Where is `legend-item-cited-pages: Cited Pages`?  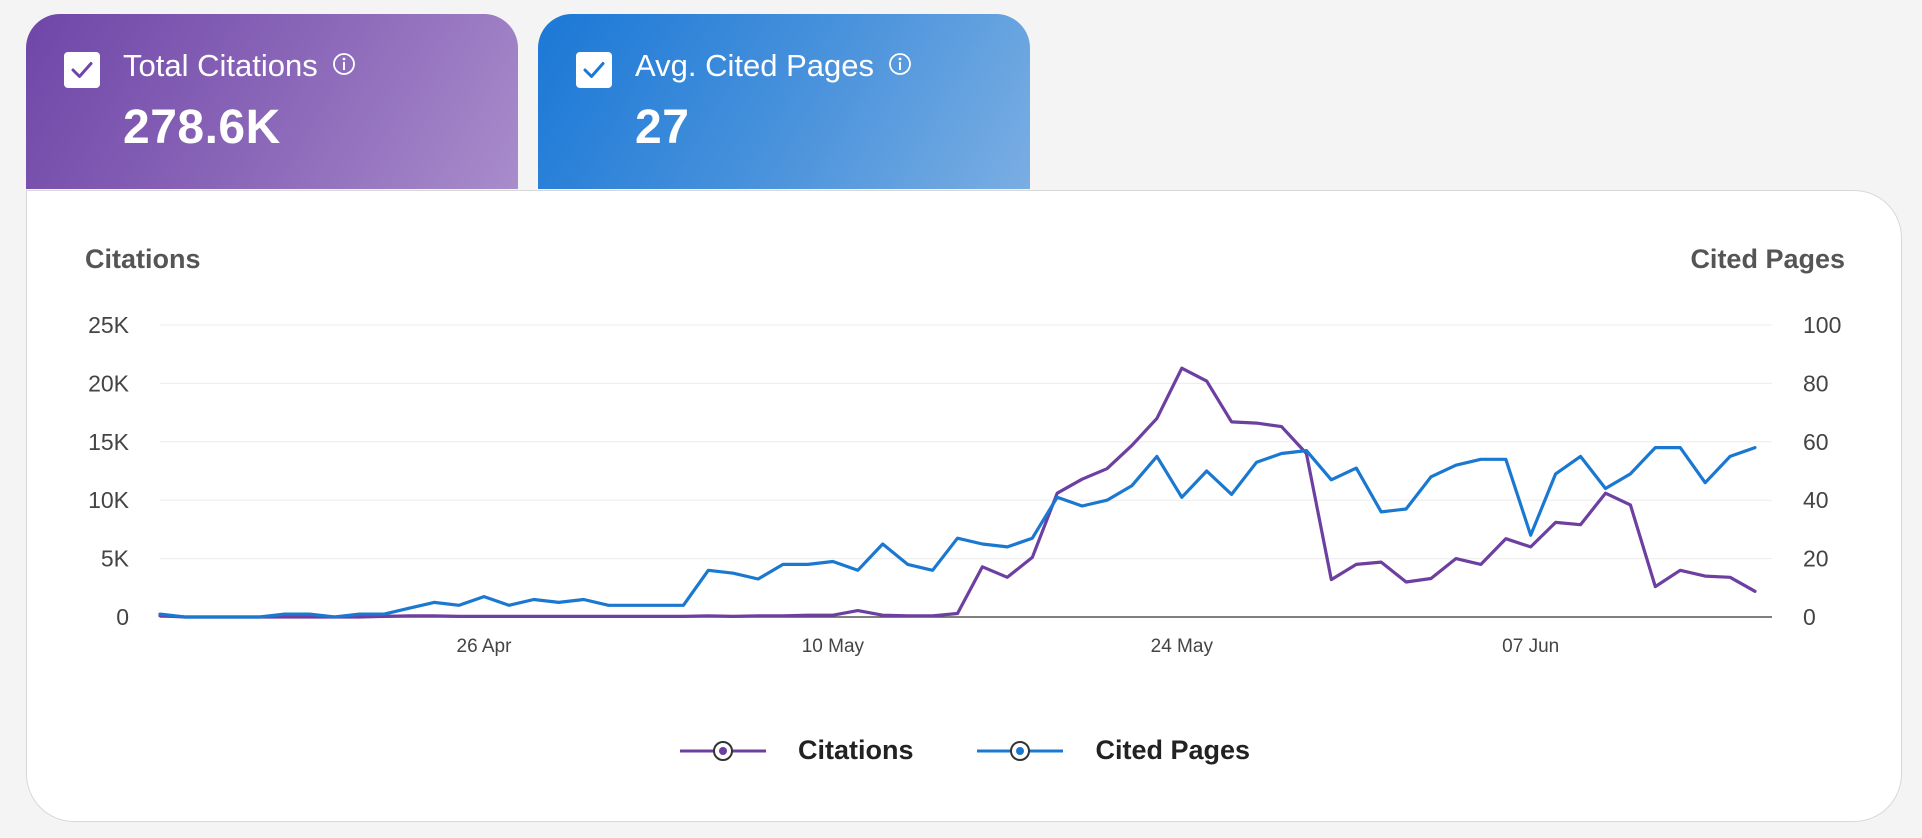
legend-item-cited-pages: Cited Pages is located at coordinates (1112, 750).